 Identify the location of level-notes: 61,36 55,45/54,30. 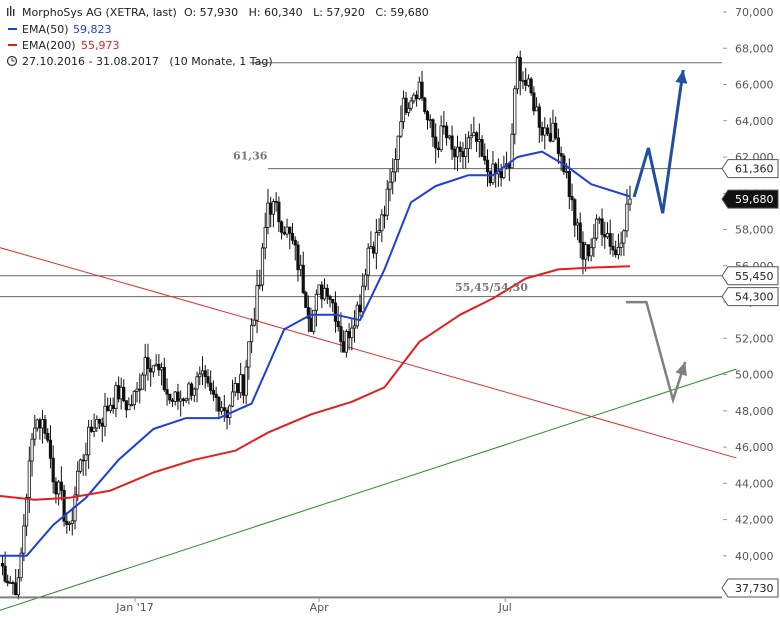
(380, 222).